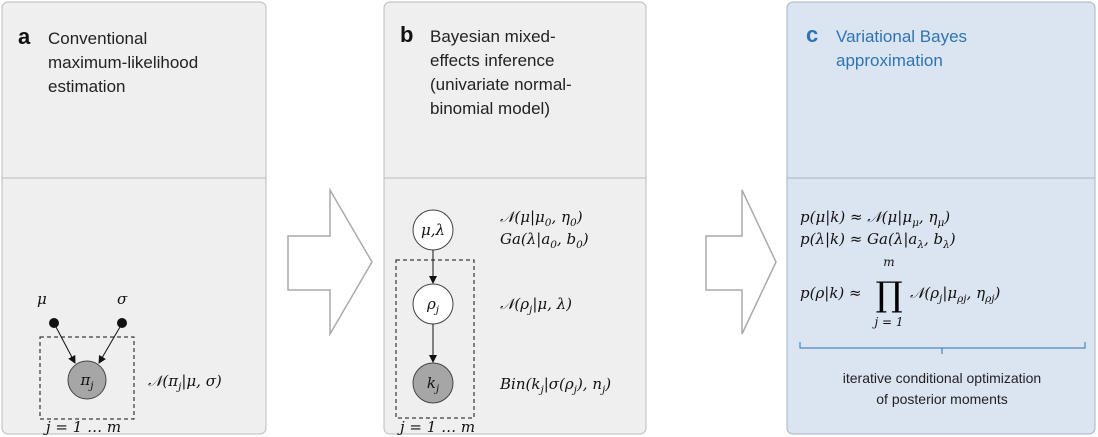 This screenshot has height=437, width=1098. Describe the element at coordinates (889, 60) in the screenshot. I see `title-line: approximation` at that location.